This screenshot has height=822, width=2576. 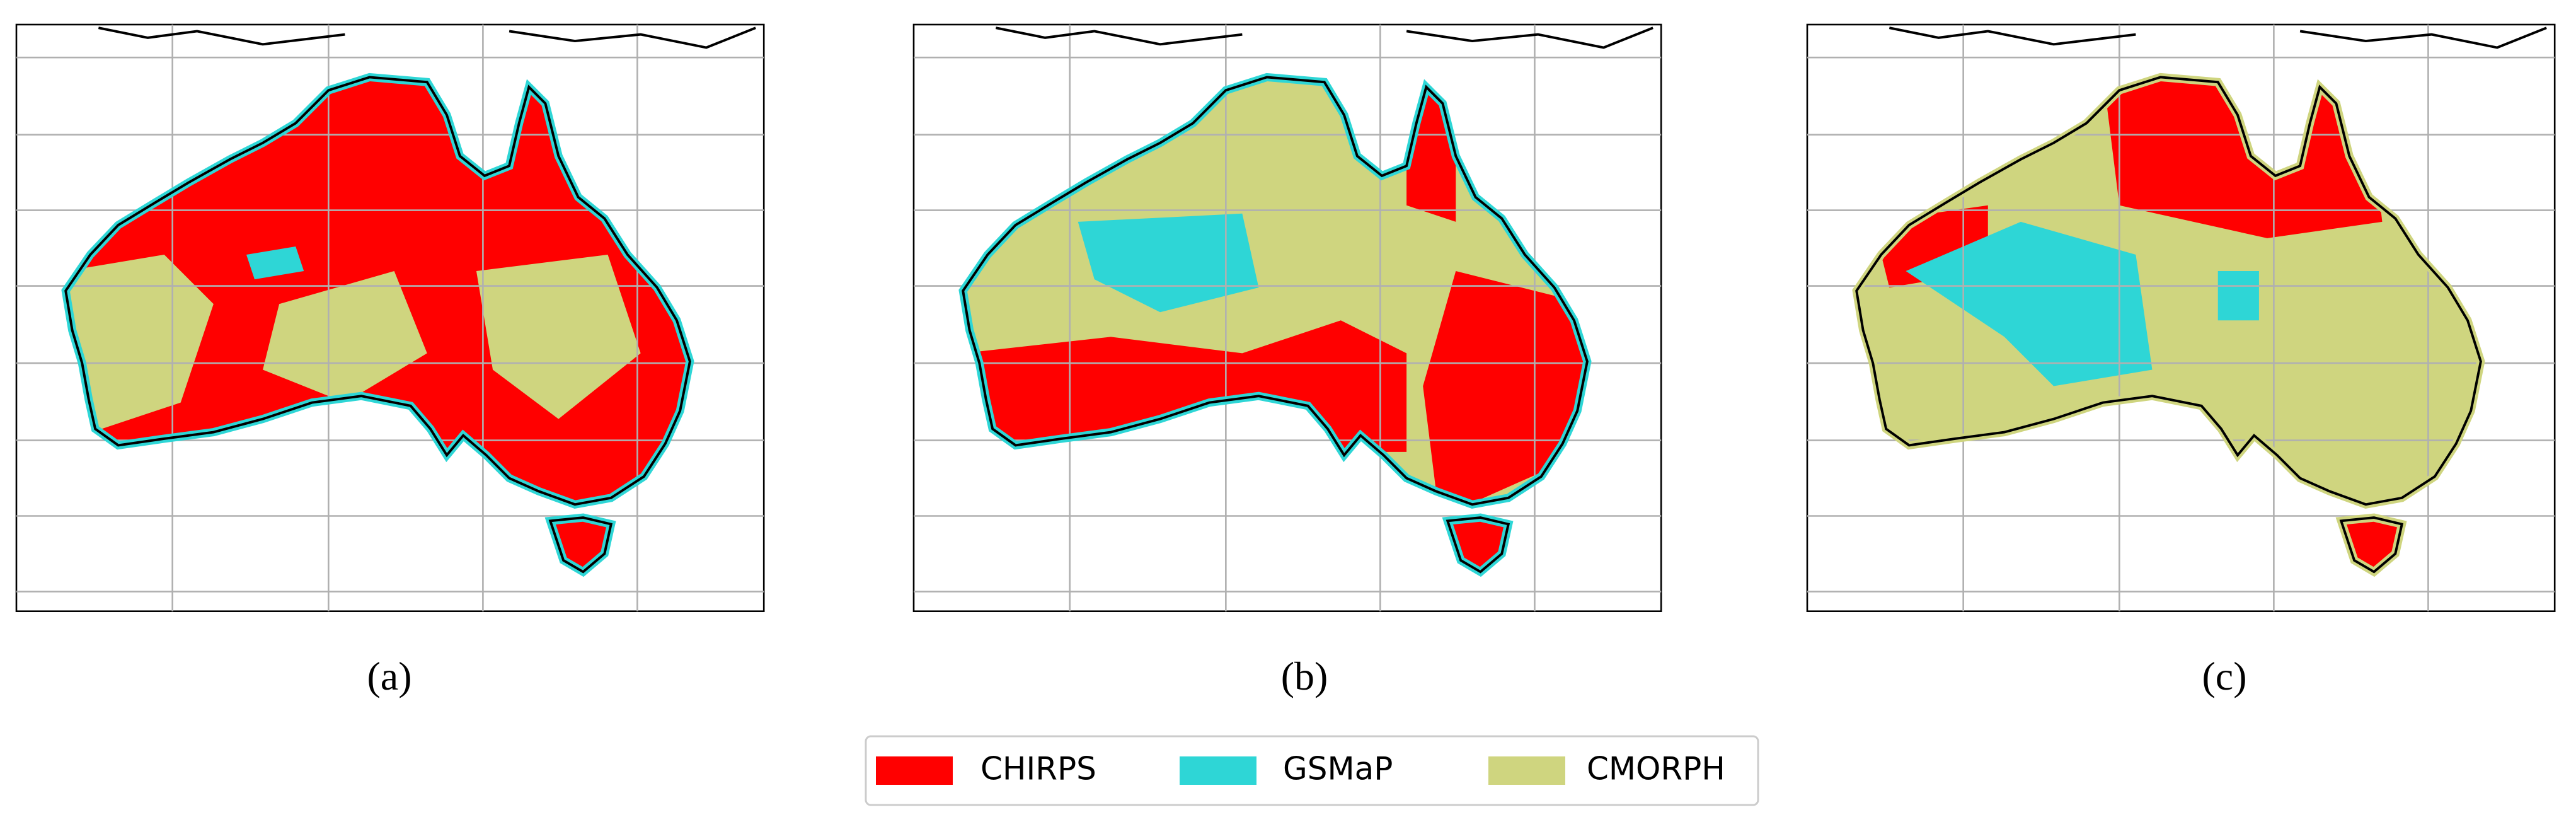 What do you see at coordinates (1304, 676) in the screenshot?
I see `panel-label: (b)` at bounding box center [1304, 676].